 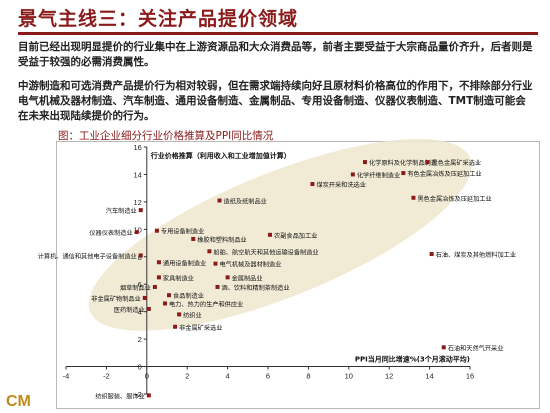 What do you see at coordinates (120, 396) in the screenshot?
I see `data-point-label: 纺织服装、服饰业` at bounding box center [120, 396].